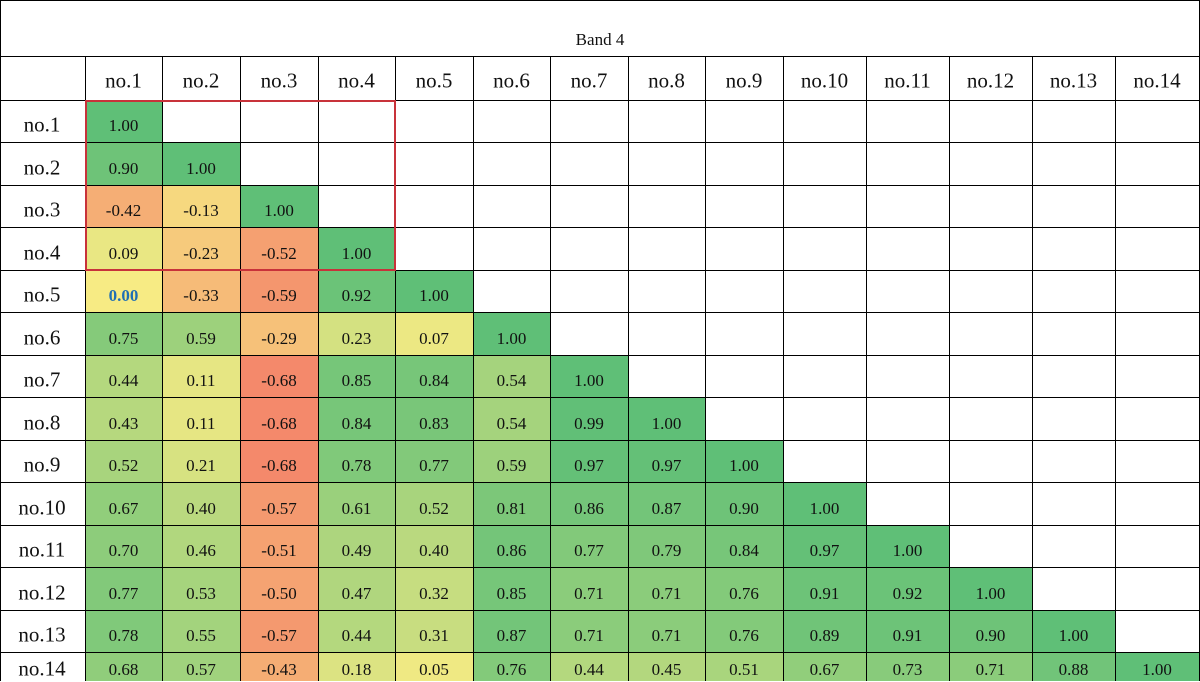 The image size is (1200, 682). I want to click on cell-value: 0.86, so click(511, 551).